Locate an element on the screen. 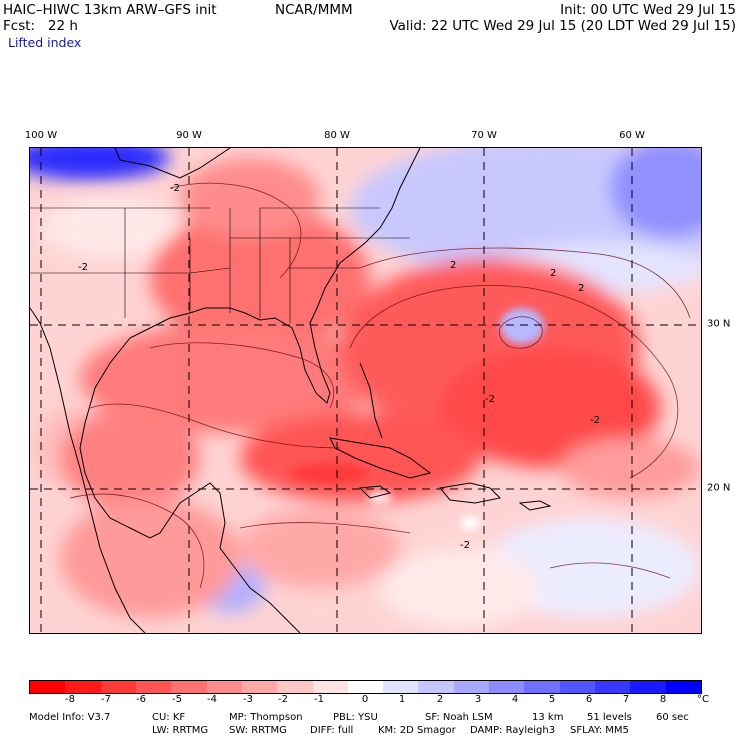 Image resolution: width=740 pixels, height=740 pixels. colorbar-tick: 4 is located at coordinates (515, 699).